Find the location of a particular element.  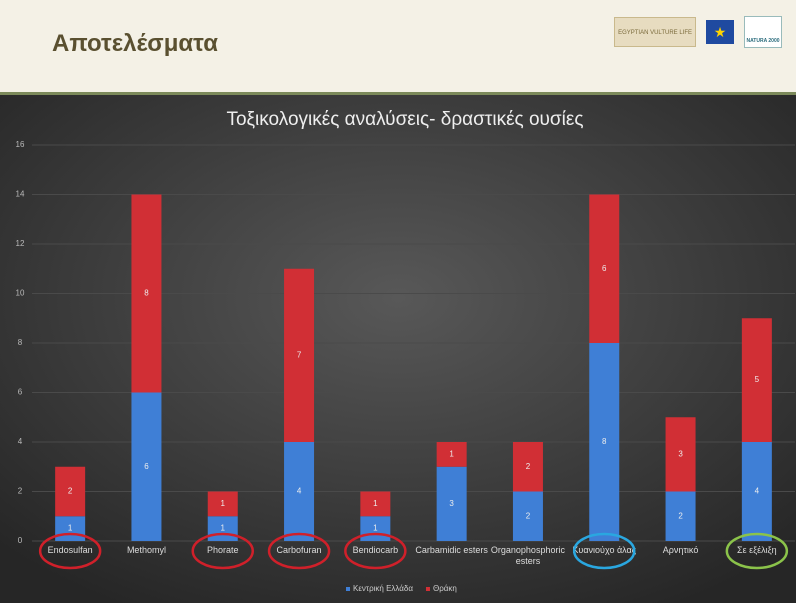

x-tick-label: Endosulfan is located at coordinates (70, 550).